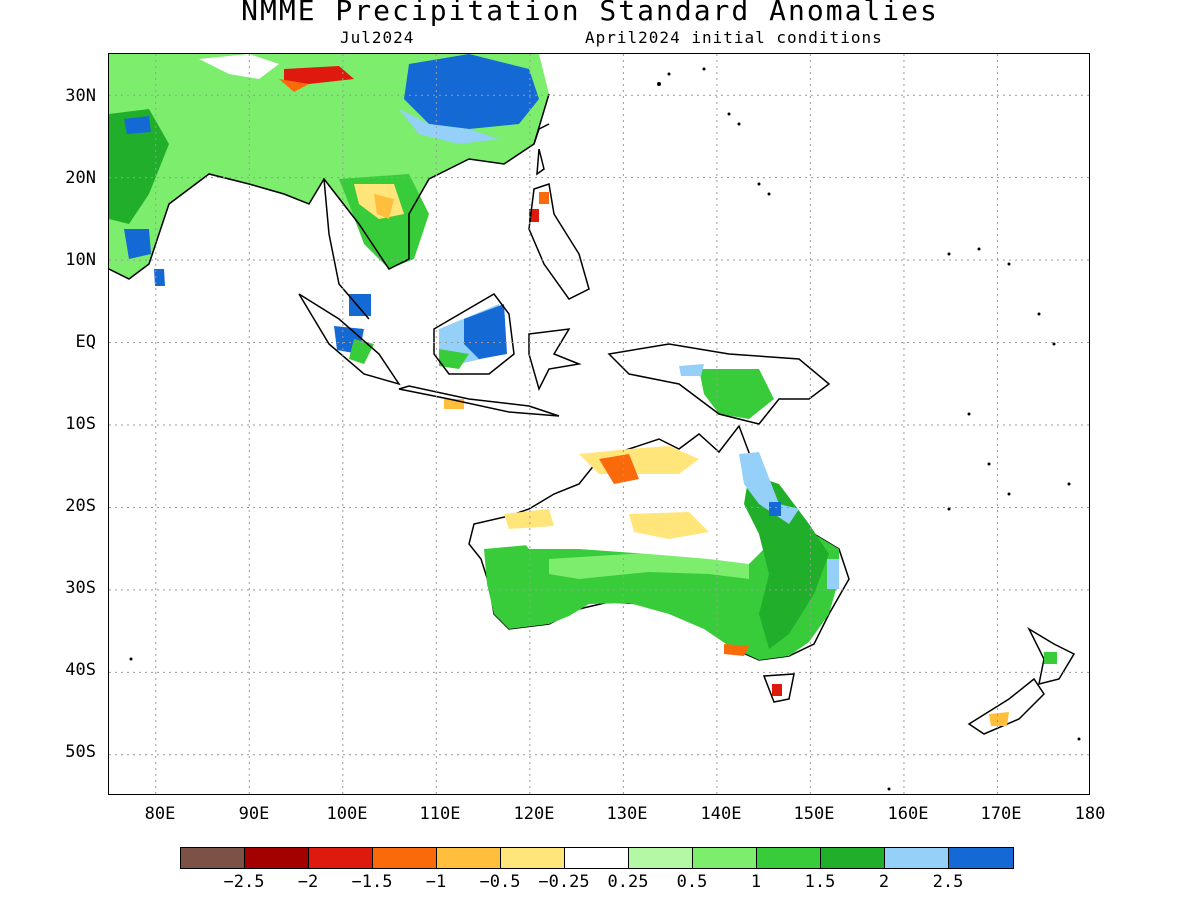 The width and height of the screenshot is (1200, 900). What do you see at coordinates (372, 882) in the screenshot?
I see `colorbar-label: −1.5` at bounding box center [372, 882].